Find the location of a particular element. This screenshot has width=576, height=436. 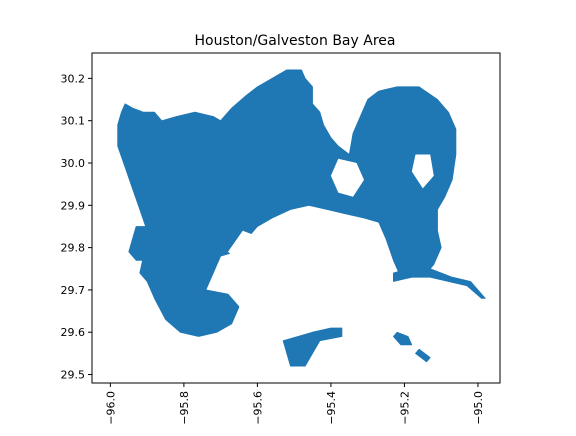

y-axis-ticks: 29.5 29.6 29.7 29.8 29.9 30.0 30.1 30.2 is located at coordinates (76, 227).